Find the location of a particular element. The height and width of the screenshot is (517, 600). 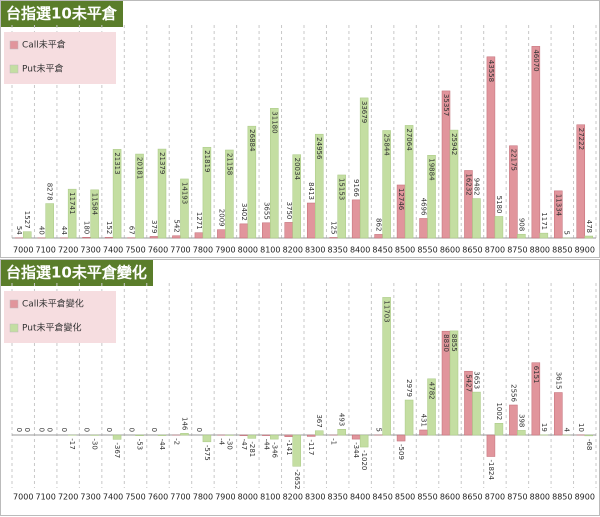

data-label: 8855 is located at coordinates (454, 343).